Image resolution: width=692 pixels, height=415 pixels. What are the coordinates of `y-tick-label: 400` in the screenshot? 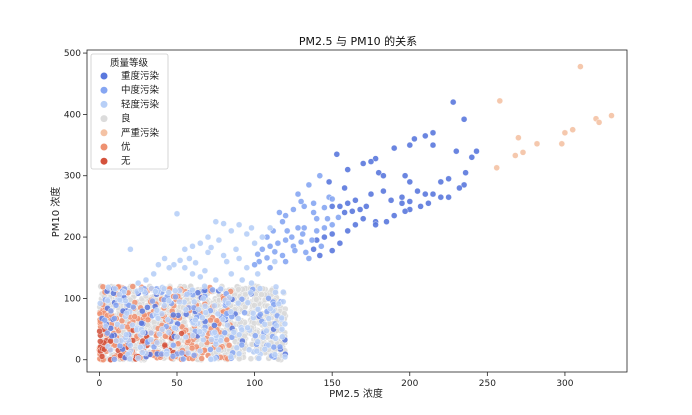 It's located at (72, 115).